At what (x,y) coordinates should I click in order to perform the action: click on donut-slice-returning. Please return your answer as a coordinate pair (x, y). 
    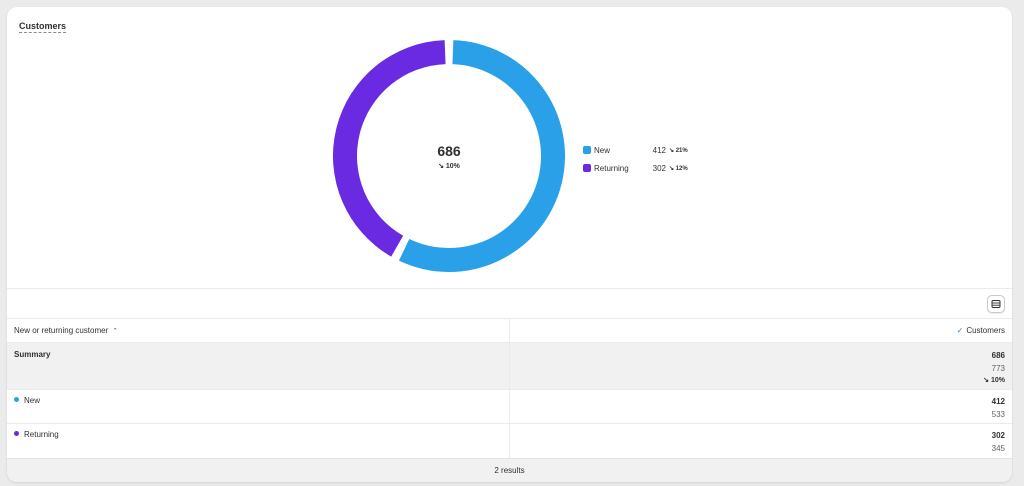
    Looking at the image, I should click on (389, 148).